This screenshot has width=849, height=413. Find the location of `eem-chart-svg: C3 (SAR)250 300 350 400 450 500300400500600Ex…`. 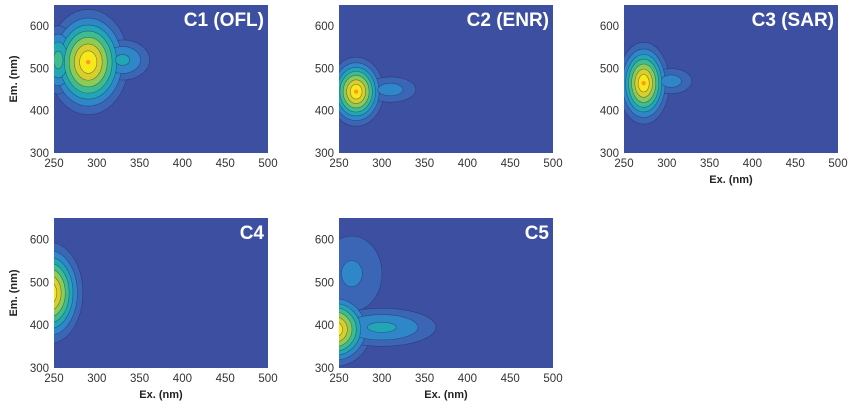

eem-chart-svg: C3 (SAR)250 300 350 400 450 500300400500600Ex… is located at coordinates (724, 95).